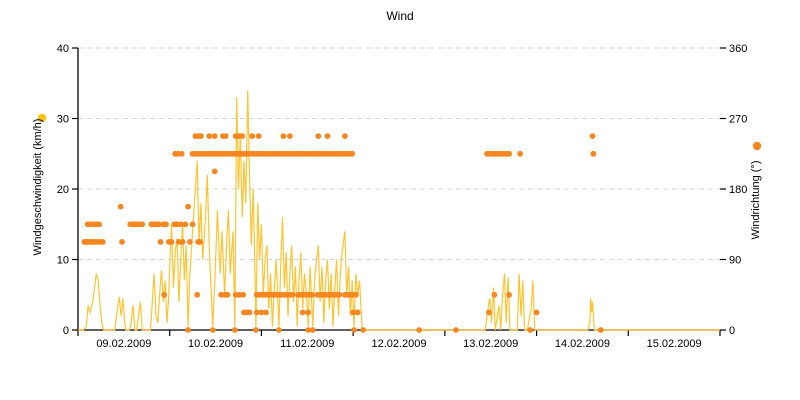 The width and height of the screenshot is (800, 400). What do you see at coordinates (42, 118) in the screenshot?
I see `wind-speed-legend-dot-icon` at bounding box center [42, 118].